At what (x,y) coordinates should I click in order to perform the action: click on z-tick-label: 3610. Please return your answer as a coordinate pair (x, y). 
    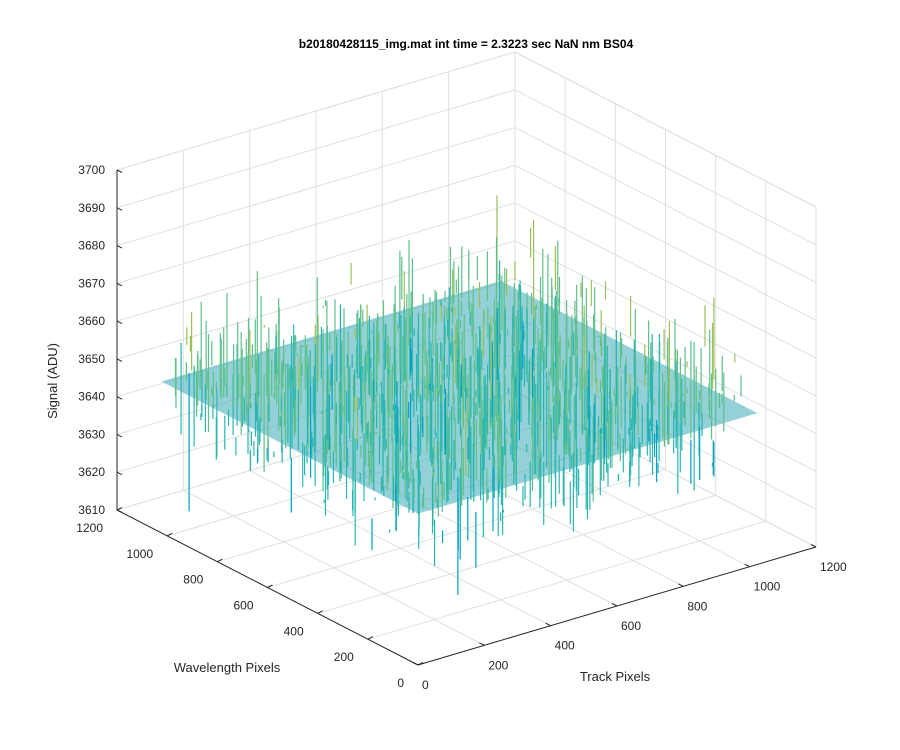
    Looking at the image, I should click on (91, 510).